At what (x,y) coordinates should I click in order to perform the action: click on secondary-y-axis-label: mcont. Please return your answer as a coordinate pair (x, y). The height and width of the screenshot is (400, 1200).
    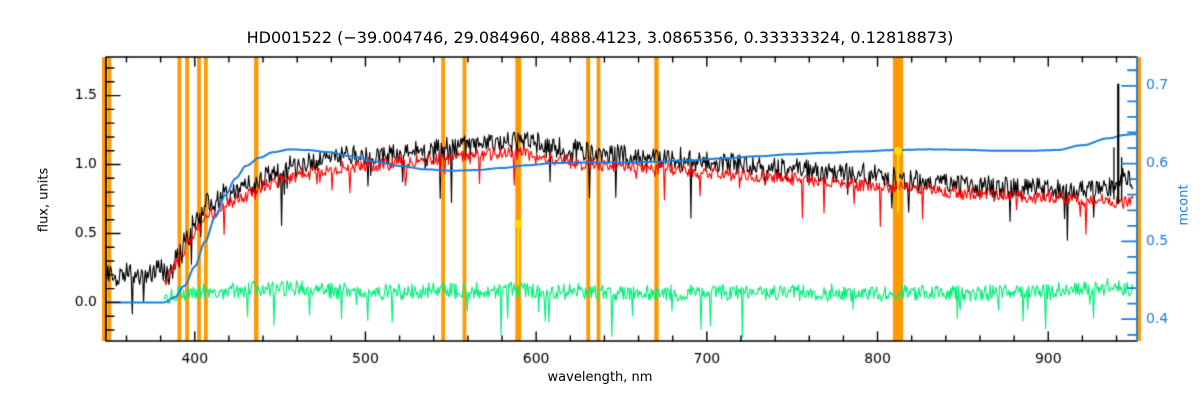
    Looking at the image, I should click on (1184, 205).